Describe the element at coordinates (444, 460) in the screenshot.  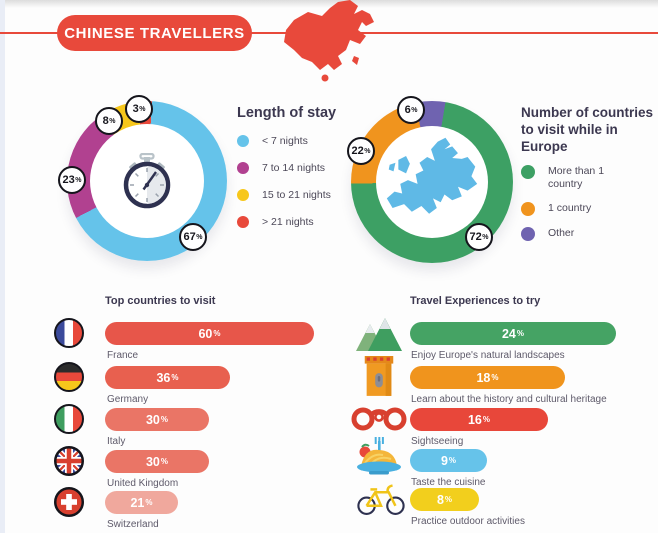
I see `value: 9` at that location.